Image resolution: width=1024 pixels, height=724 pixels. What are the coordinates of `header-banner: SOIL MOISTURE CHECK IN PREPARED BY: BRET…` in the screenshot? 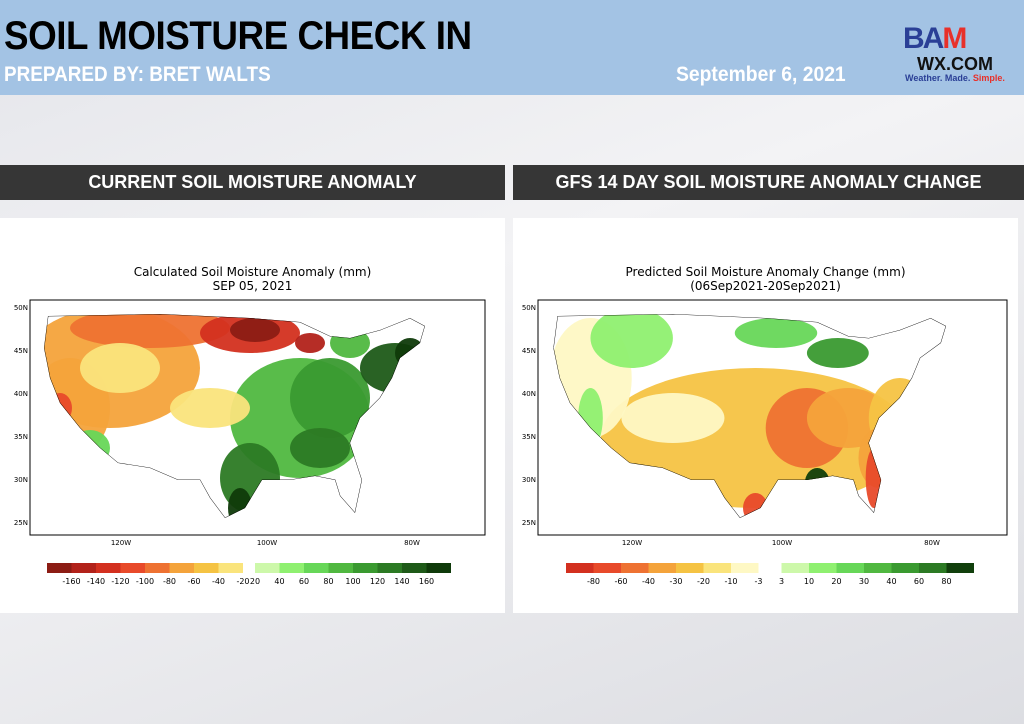 It's located at (512, 47).